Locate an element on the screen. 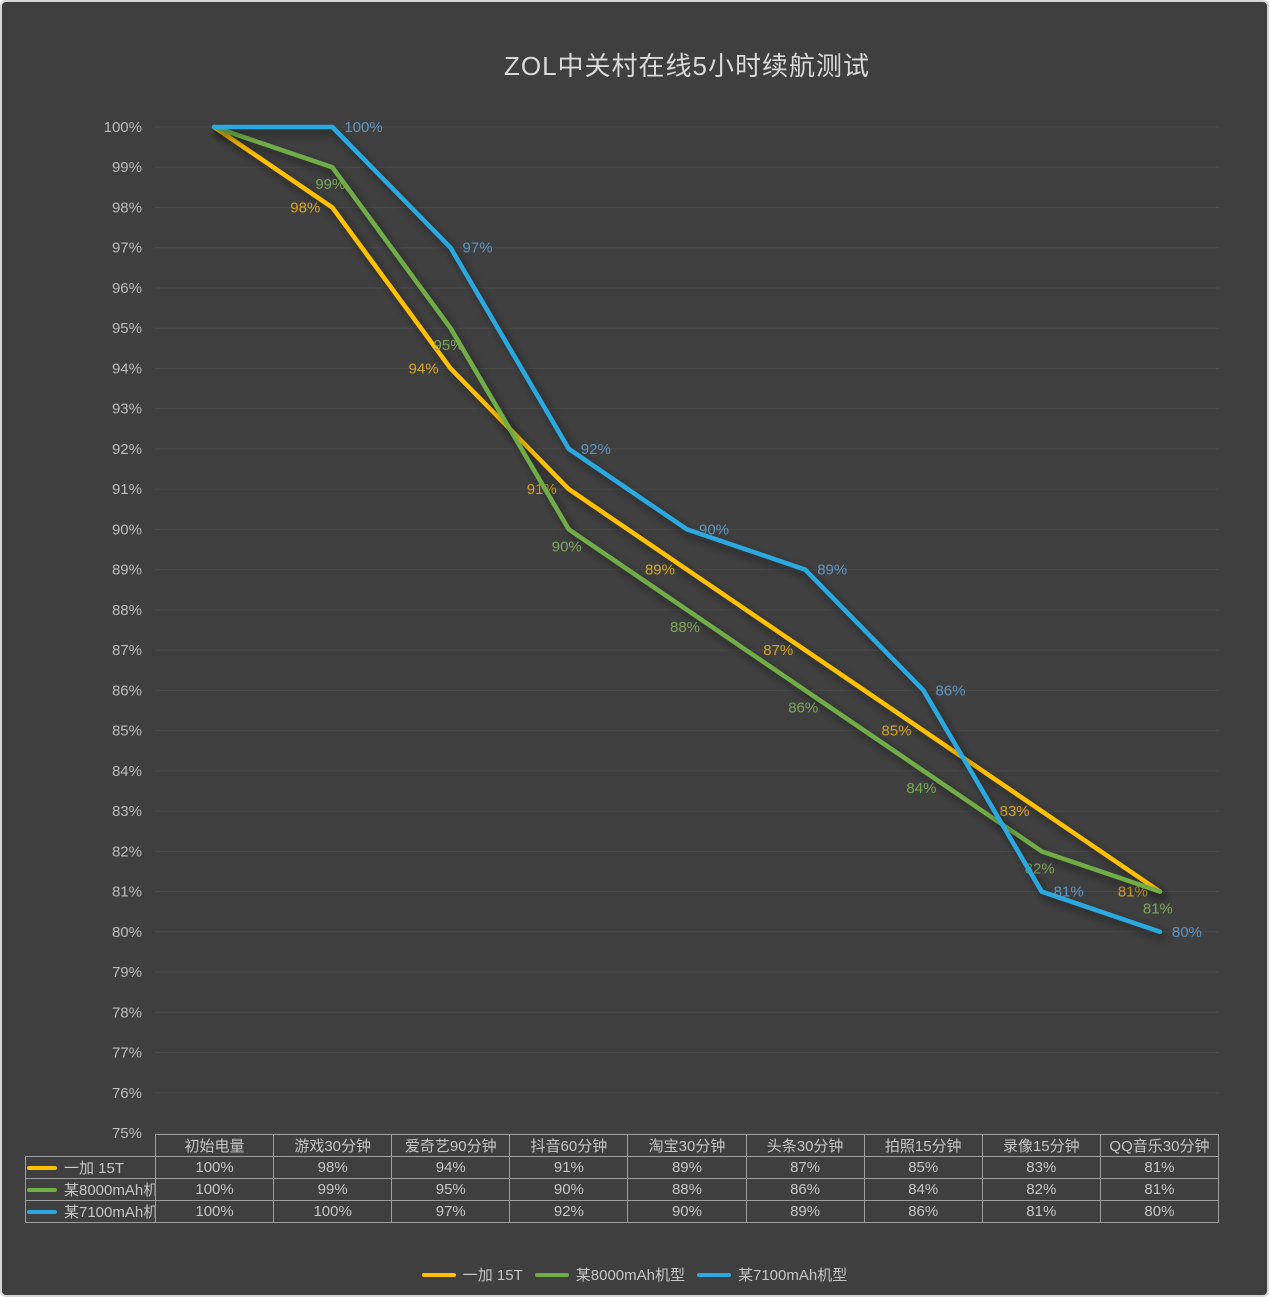 Image resolution: width=1269 pixels, height=1297 pixels. legend-item-2: 某7100mAh机型 is located at coordinates (772, 1274).